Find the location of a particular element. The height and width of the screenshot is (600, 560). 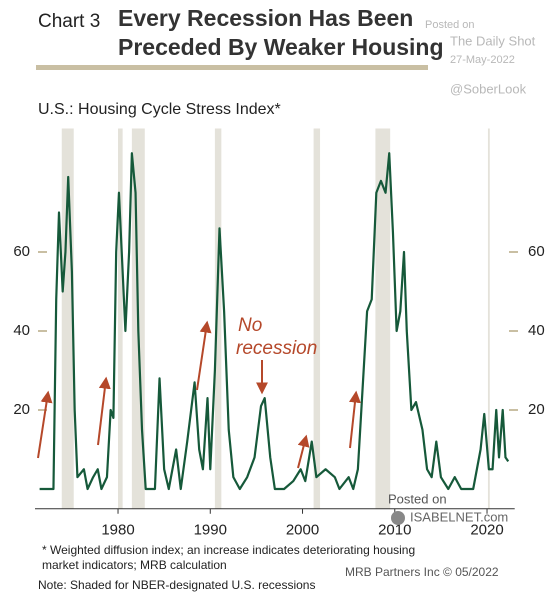

x-tick-label: 1980 is located at coordinates (117, 530).